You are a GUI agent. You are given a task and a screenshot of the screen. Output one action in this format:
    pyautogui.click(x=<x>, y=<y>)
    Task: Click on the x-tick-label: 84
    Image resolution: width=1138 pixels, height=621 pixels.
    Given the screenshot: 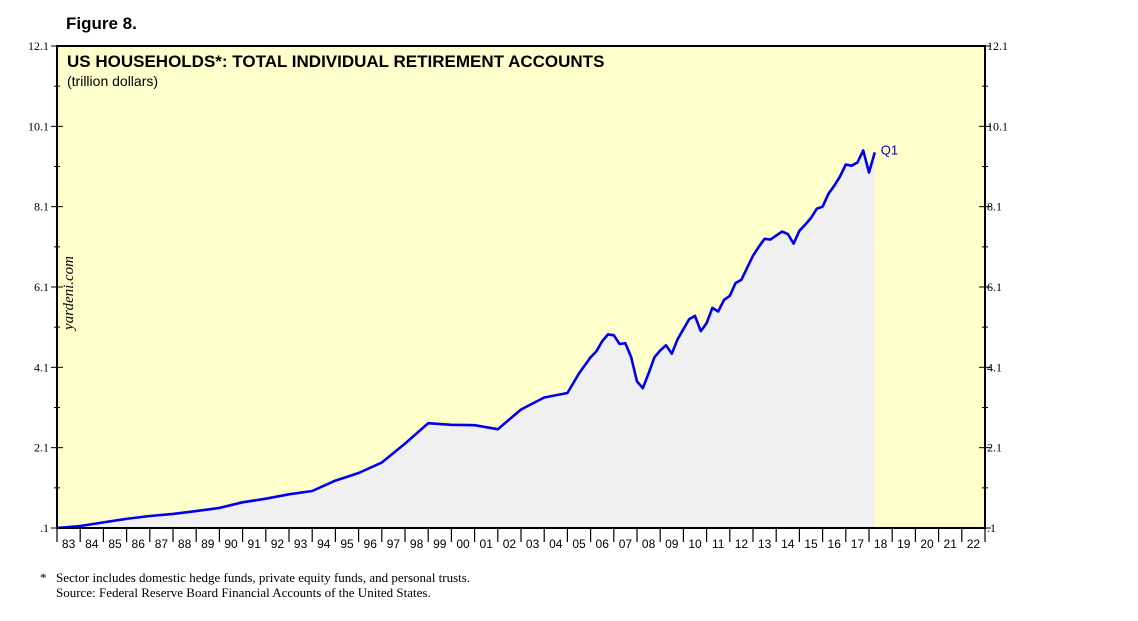 What is the action you would take?
    pyautogui.click(x=92, y=544)
    